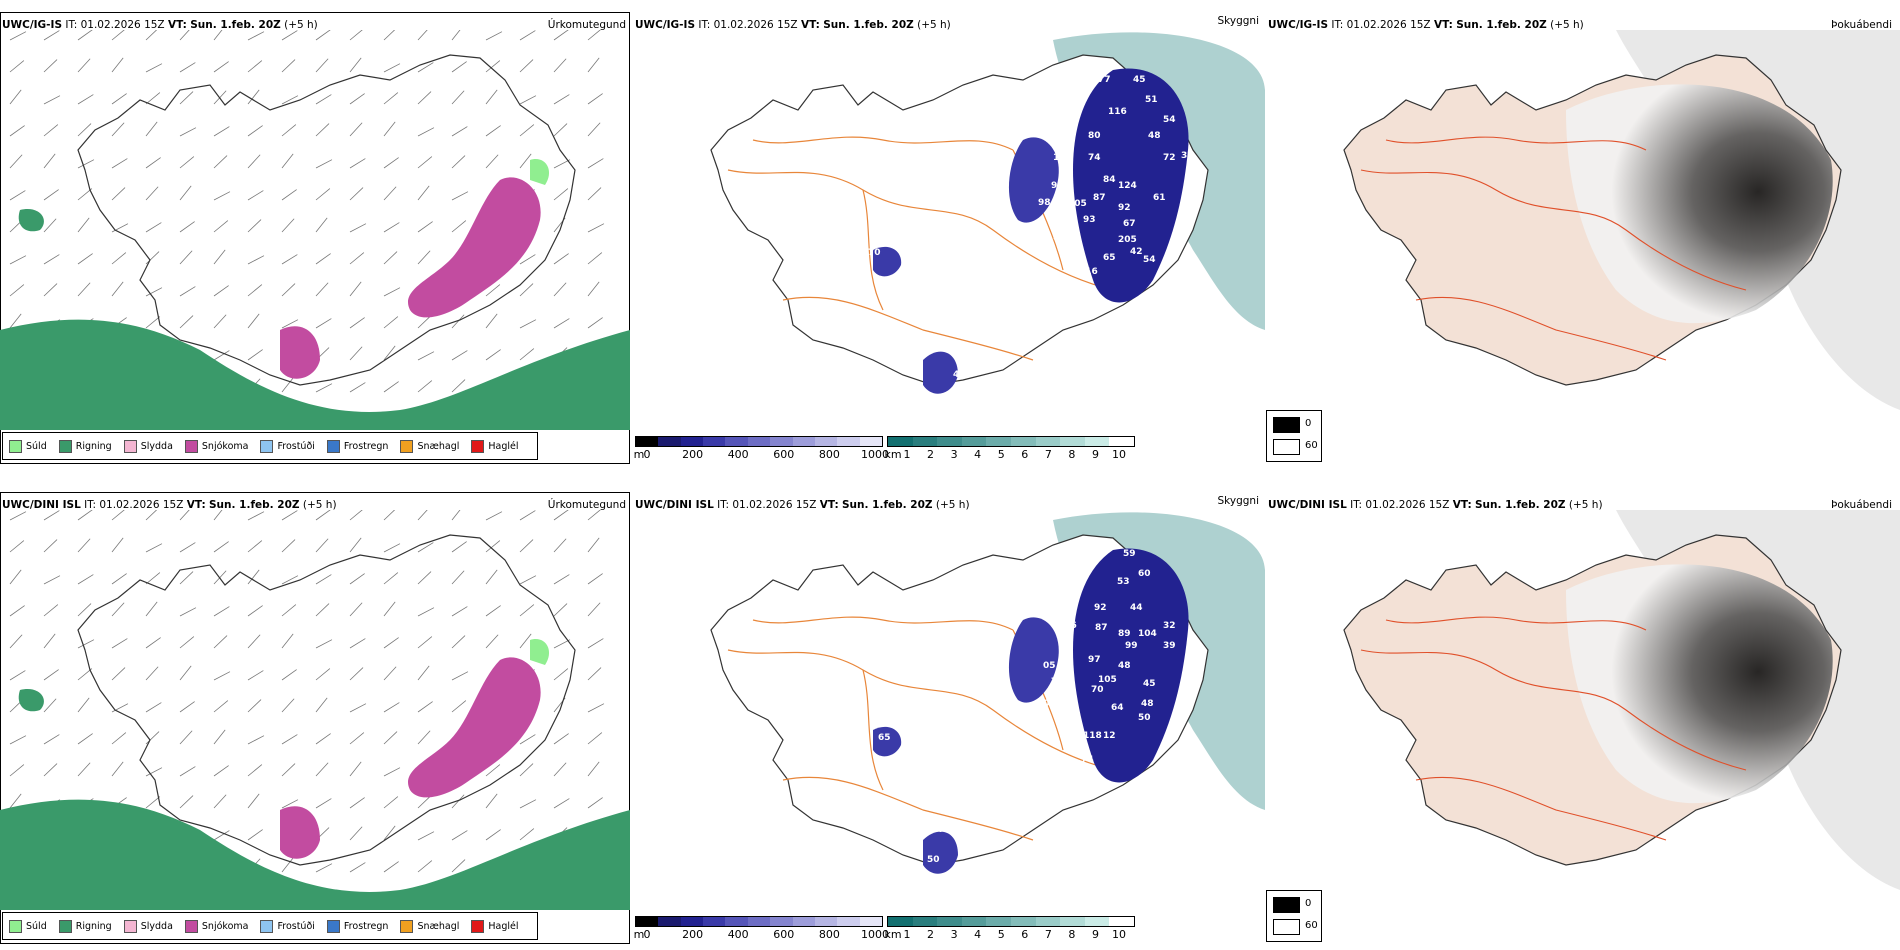 Image resolution: width=1900 pixels, height=950 pixels. Describe the element at coordinates (90, 505) in the screenshot. I see `it-label: IT:` at that location.